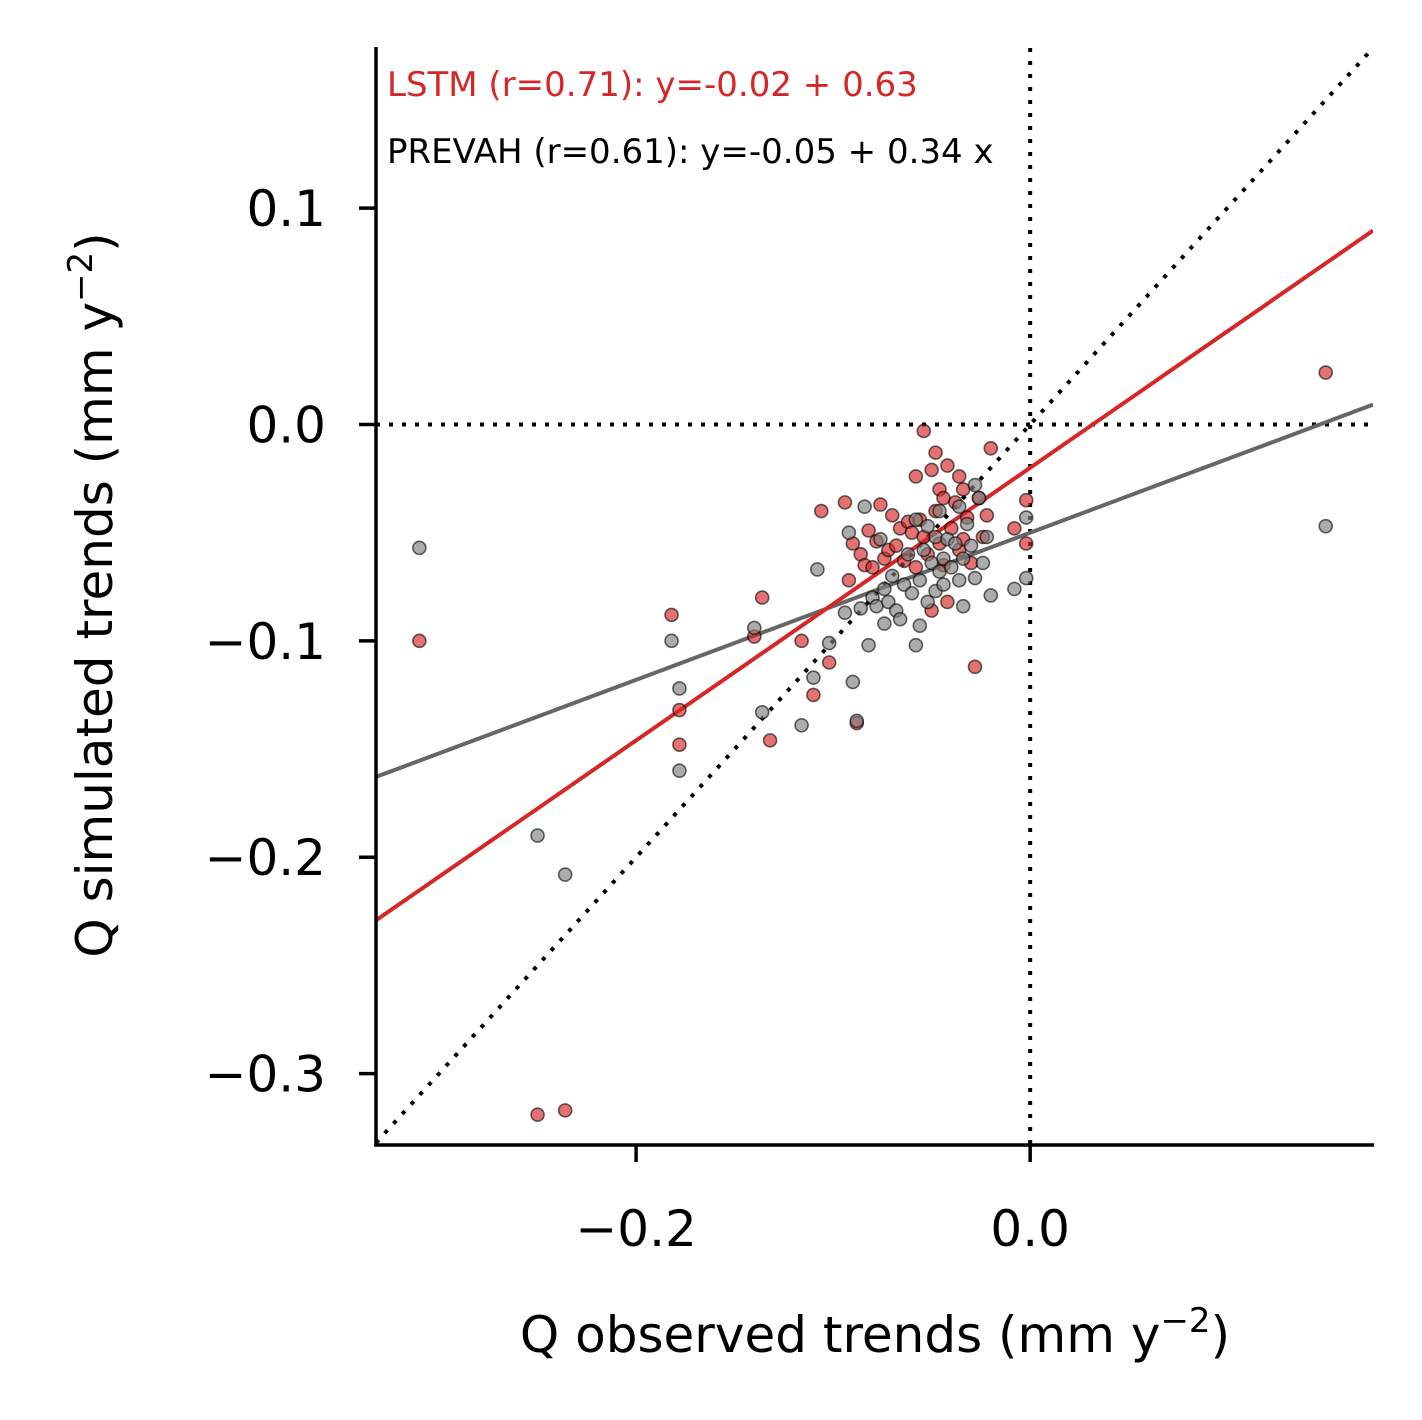 This screenshot has height=1420, width=1422. What do you see at coordinates (81, 277) in the screenshot?
I see `y-axis-title-sup: −2` at bounding box center [81, 277].